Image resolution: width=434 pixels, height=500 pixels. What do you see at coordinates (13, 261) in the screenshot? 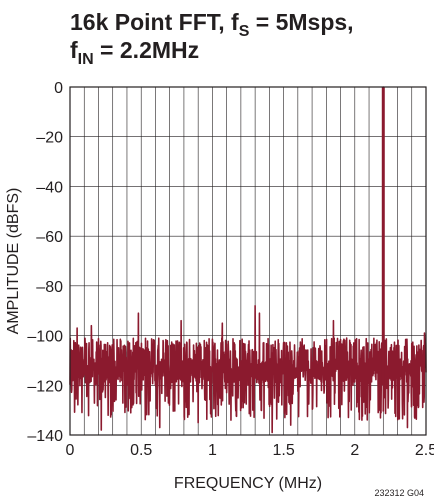
I see `y-axis-label: AMPLITUDE (dBFS)` at bounding box center [13, 261].